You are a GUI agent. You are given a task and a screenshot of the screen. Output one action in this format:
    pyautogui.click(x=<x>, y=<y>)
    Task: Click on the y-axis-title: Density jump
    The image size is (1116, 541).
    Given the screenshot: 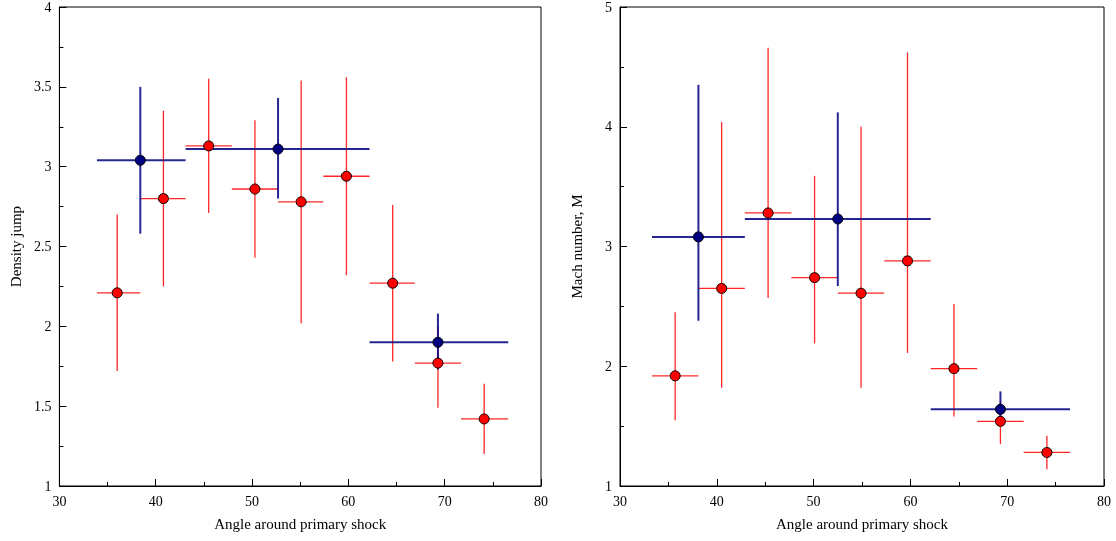 What is the action you would take?
    pyautogui.click(x=15, y=246)
    